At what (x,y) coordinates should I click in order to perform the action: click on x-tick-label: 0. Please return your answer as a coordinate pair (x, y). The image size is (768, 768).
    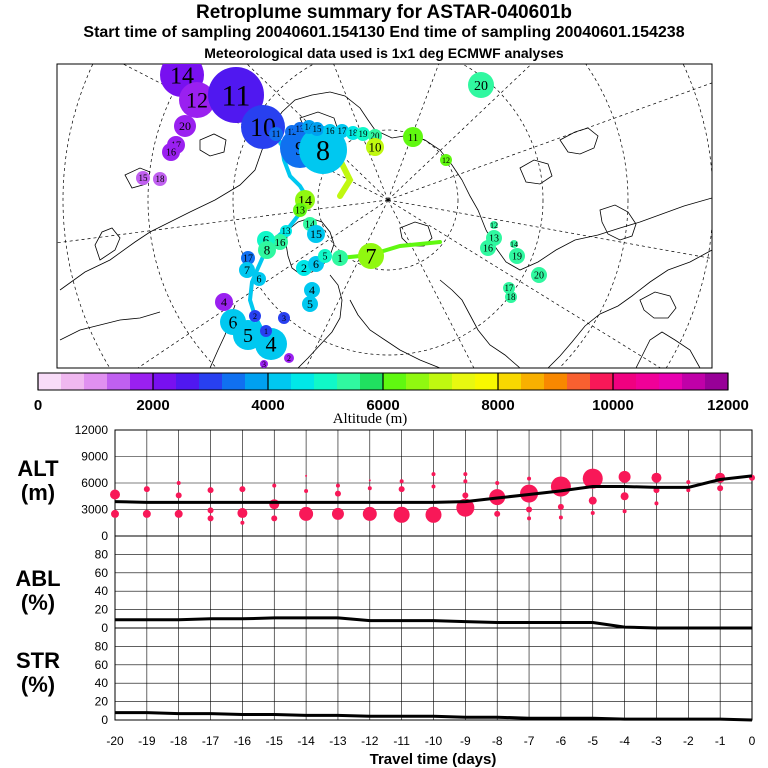
    Looking at the image, I should click on (752, 741).